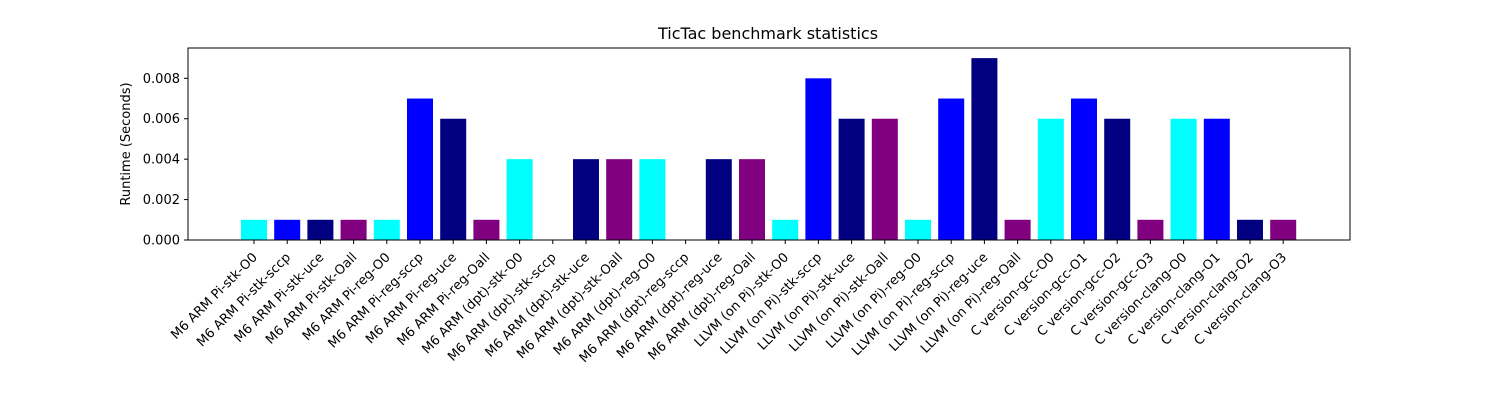 This screenshot has width=1500, height=404. What do you see at coordinates (161, 200) in the screenshot?
I see `y-tick-label-1: 0.002` at bounding box center [161, 200].